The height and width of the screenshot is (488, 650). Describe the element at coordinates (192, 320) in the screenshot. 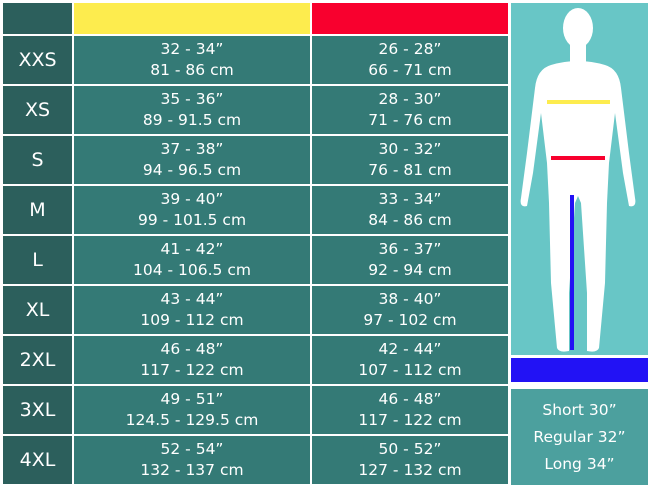

I see `chest-cm: 109 - 112 cm` at that location.